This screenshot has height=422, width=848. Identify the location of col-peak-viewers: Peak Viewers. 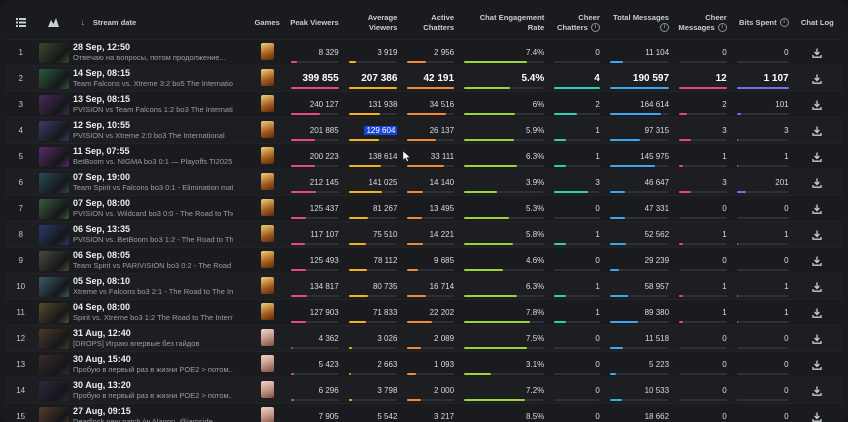
(314, 22).